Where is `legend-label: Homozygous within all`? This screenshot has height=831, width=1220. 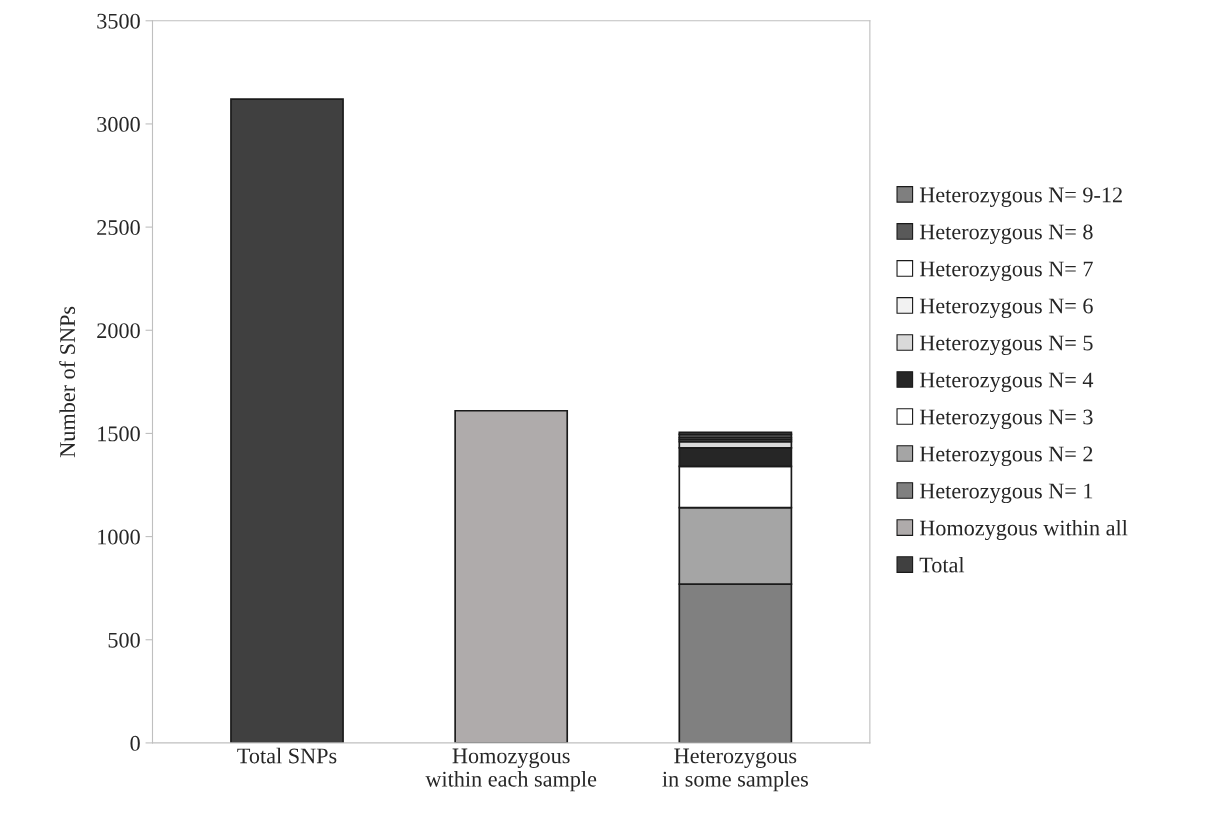 legend-label: Homozygous within all is located at coordinates (1023, 530).